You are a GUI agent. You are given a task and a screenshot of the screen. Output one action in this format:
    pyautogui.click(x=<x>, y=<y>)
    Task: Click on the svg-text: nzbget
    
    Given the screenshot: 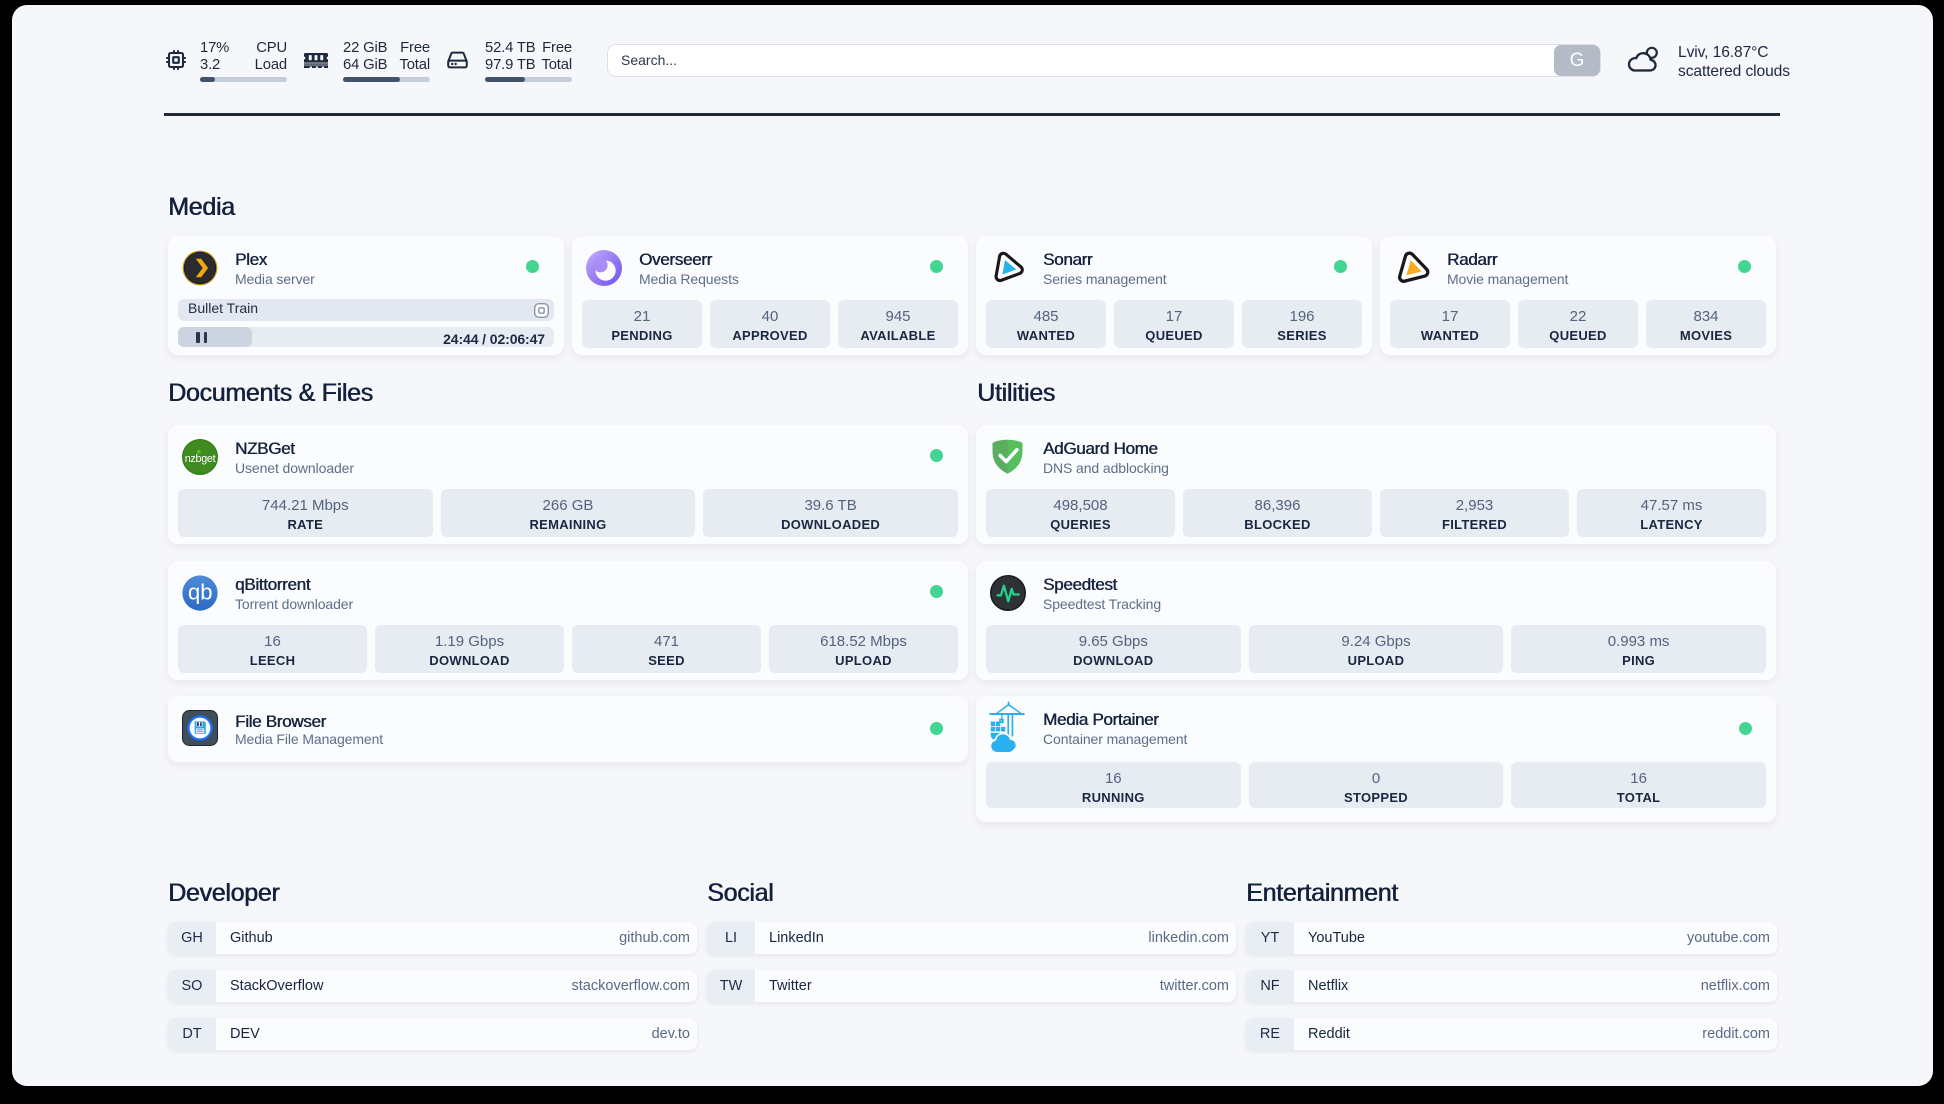 What is the action you would take?
    pyautogui.click(x=200, y=459)
    